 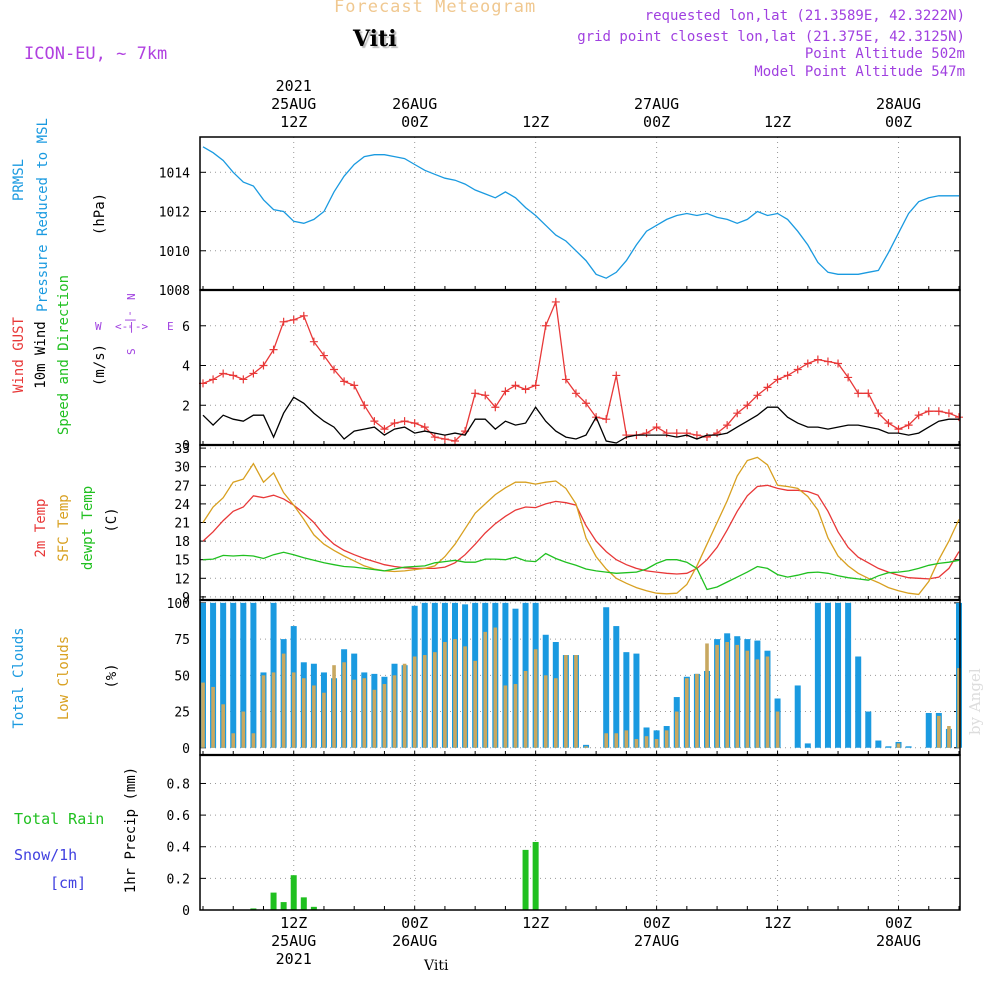 I want to click on y-tick-label: 21, so click(x=182, y=524).